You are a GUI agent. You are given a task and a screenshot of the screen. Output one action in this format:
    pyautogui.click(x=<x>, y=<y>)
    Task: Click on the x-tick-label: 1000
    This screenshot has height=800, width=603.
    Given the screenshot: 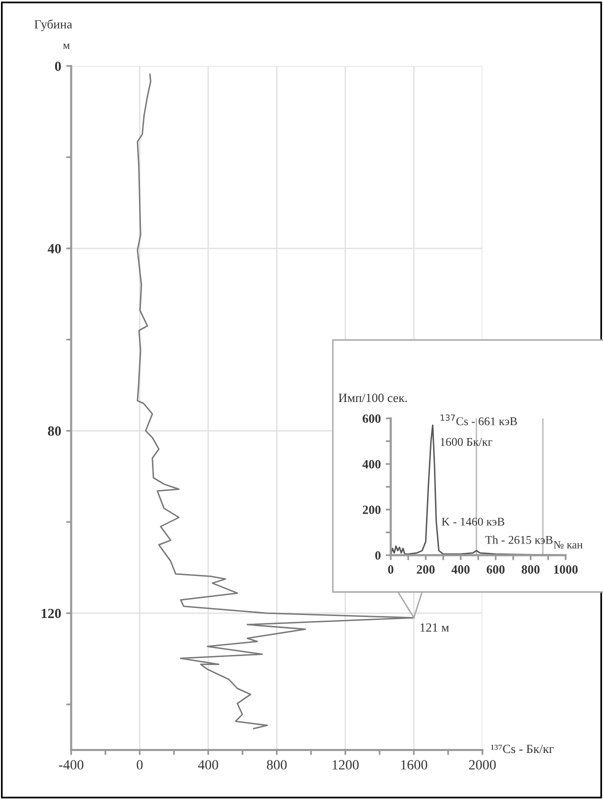 What is the action you would take?
    pyautogui.click(x=566, y=569)
    